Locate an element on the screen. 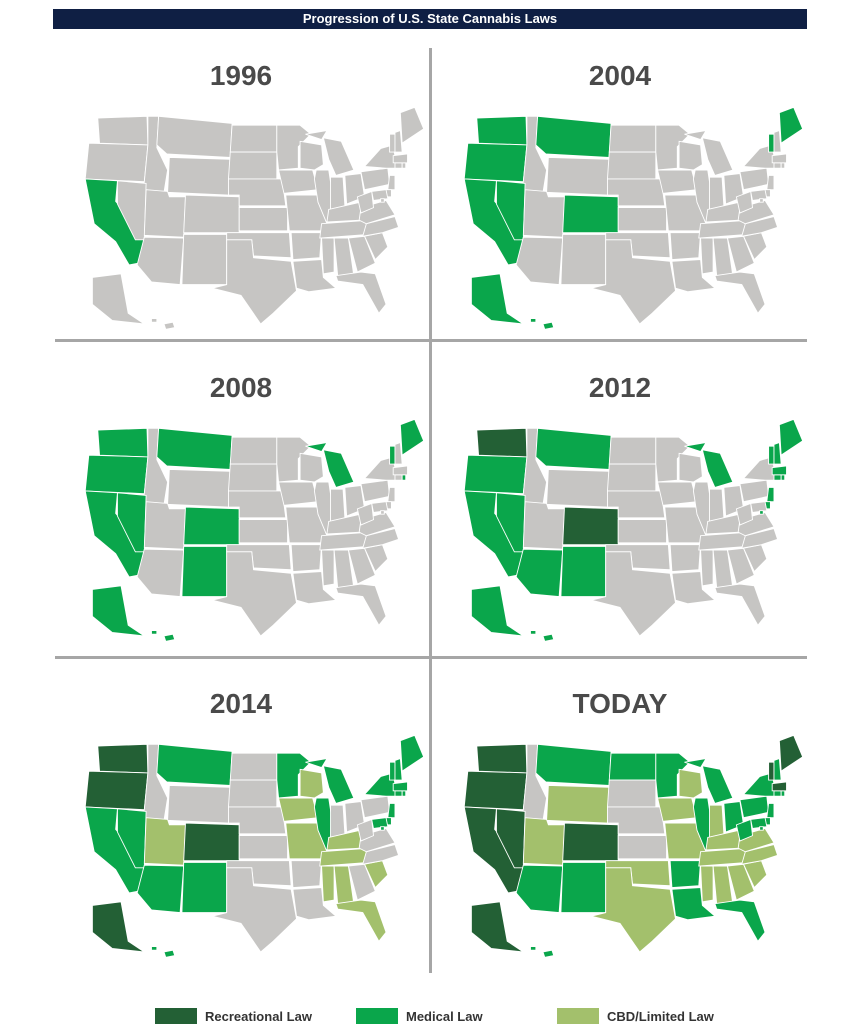 The image size is (862, 1024). state-mt is located at coordinates (573, 448).